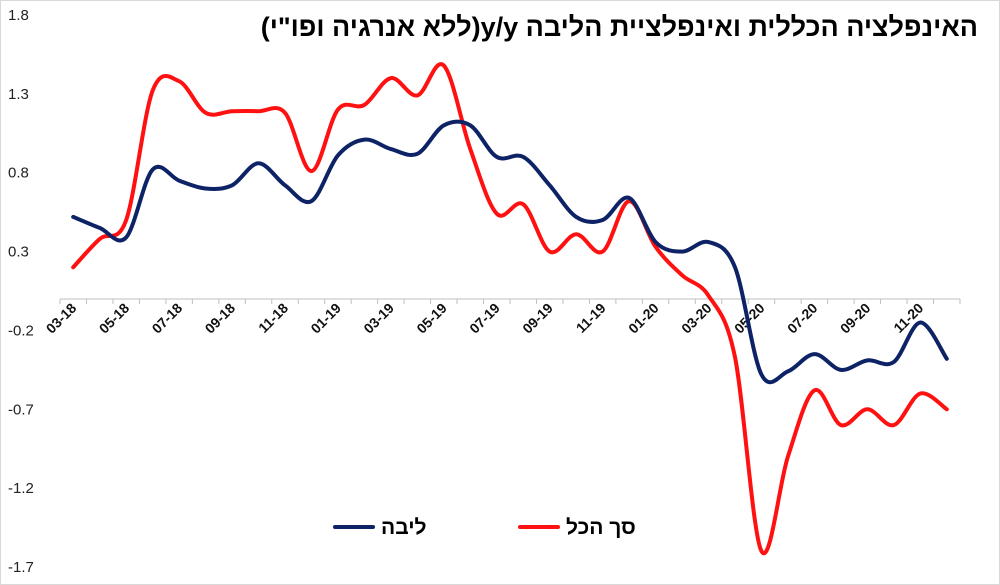 The width and height of the screenshot is (1000, 585). I want to click on x-tick-label: 03-20, so click(696, 318).